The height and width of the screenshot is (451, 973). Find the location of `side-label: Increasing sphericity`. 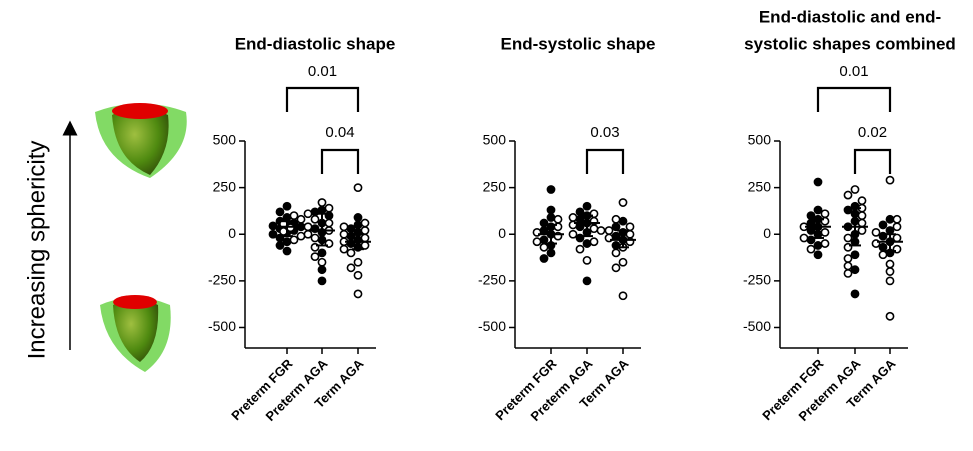

side-label: Increasing sphericity is located at coordinates (36, 250).